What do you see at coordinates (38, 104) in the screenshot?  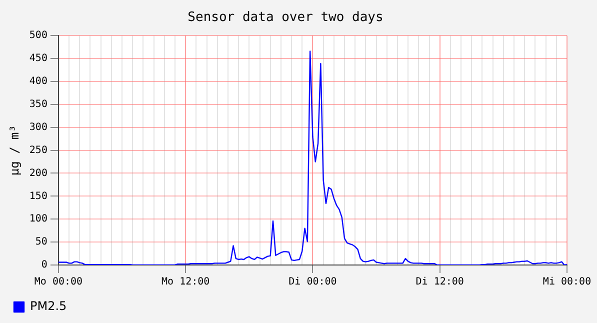 I see `y-tick-label: 350` at bounding box center [38, 104].